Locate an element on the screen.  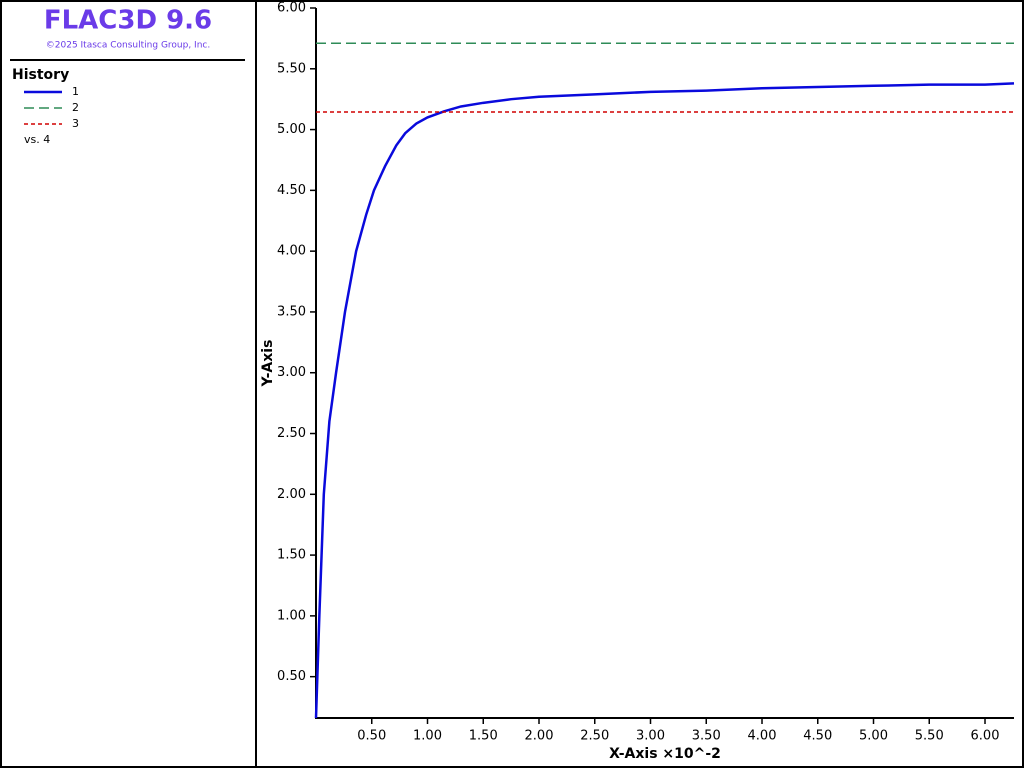
x-tick-label: 4.00 is located at coordinates (762, 736).